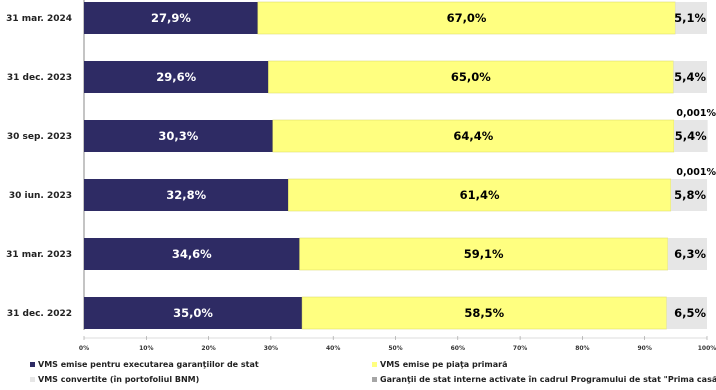 This screenshot has height=390, width=716. I want to click on x-tick-label: 20%, so click(208, 348).